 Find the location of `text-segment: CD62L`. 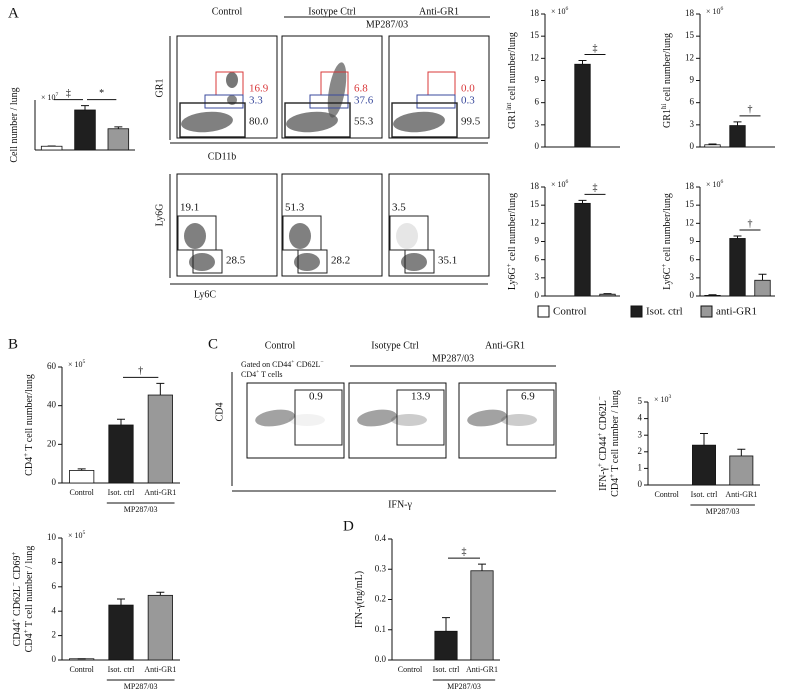

text-segment: CD62L is located at coordinates (17, 602).